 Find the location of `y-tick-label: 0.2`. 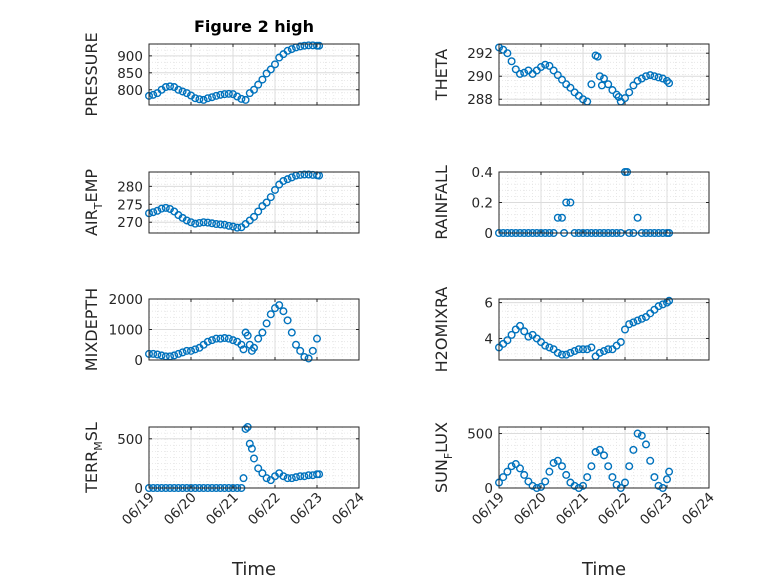

y-tick-label: 0.2 is located at coordinates (482, 204).